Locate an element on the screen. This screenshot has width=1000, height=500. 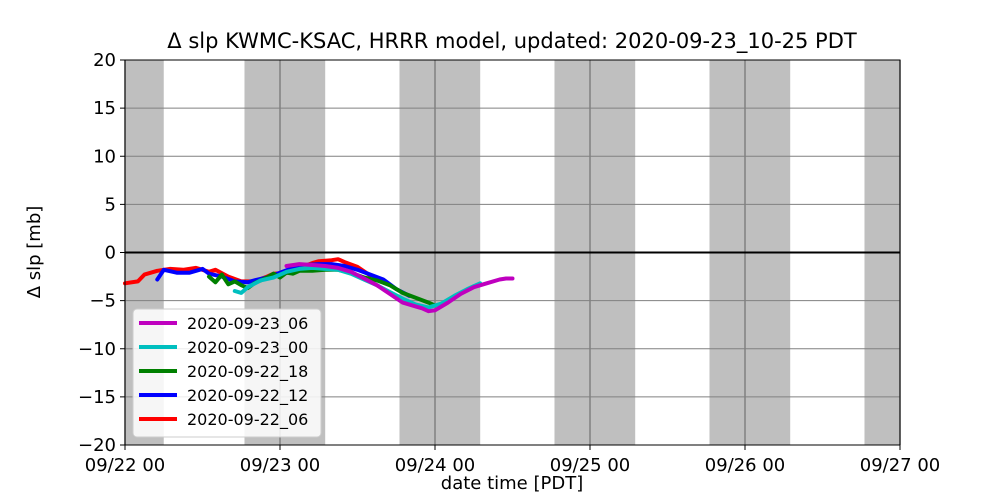
legend-box is located at coordinates (227, 373).